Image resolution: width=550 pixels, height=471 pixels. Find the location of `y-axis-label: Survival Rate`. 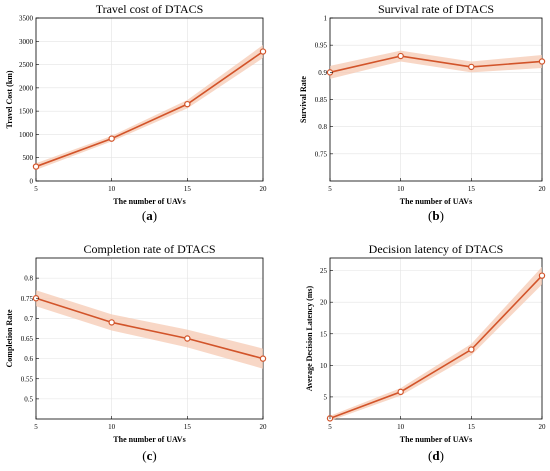

y-axis-label: Survival Rate is located at coordinates (303, 99).